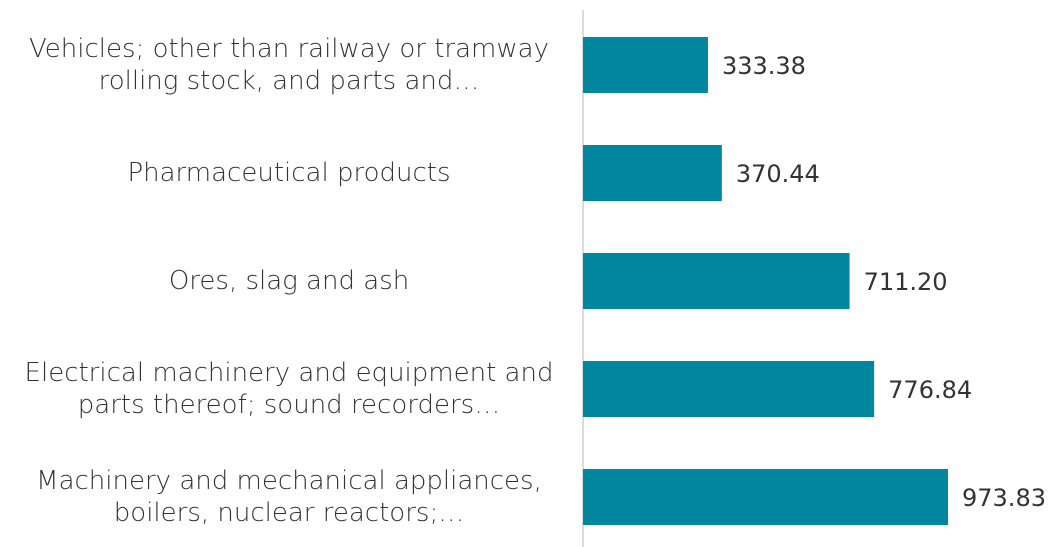  Describe the element at coordinates (930, 390) in the screenshot. I see `value-label: 776.84` at that location.